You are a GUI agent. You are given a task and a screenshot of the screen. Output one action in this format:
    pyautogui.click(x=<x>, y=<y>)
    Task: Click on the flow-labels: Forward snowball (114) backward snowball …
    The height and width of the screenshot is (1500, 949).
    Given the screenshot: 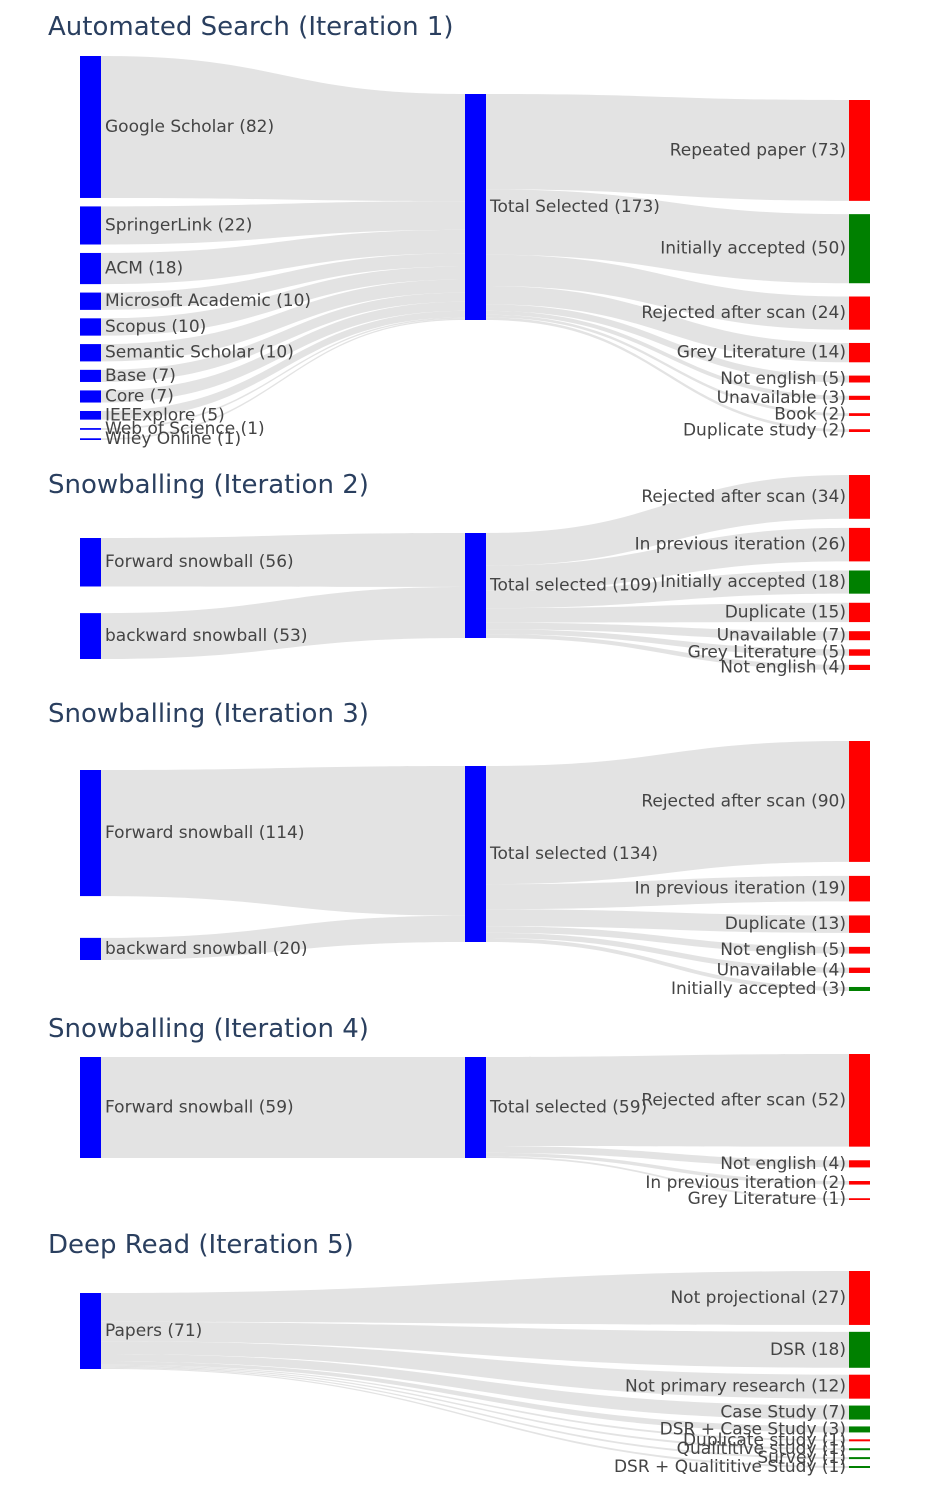 What is the action you would take?
    pyautogui.click(x=475, y=895)
    